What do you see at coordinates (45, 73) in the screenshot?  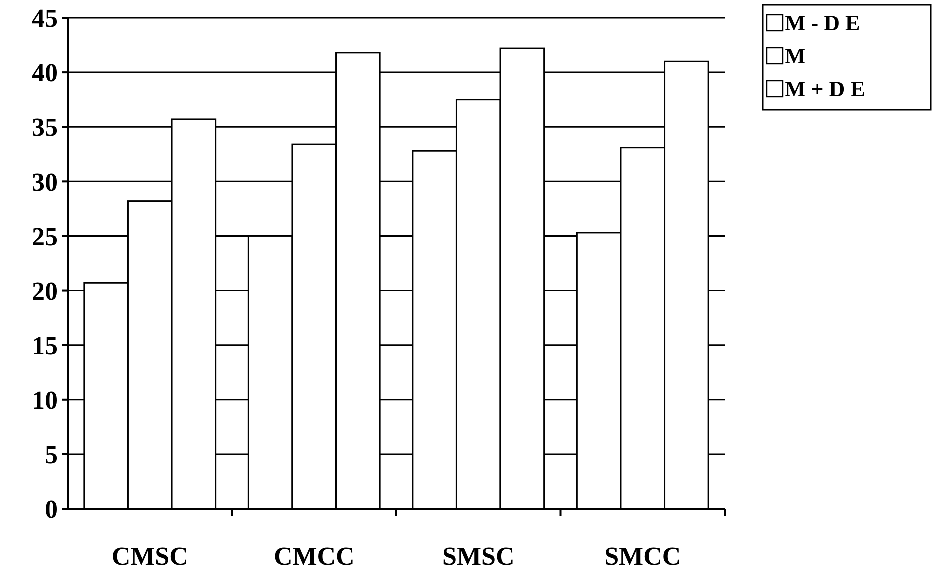 I see `y-tick-label: 40` at bounding box center [45, 73].